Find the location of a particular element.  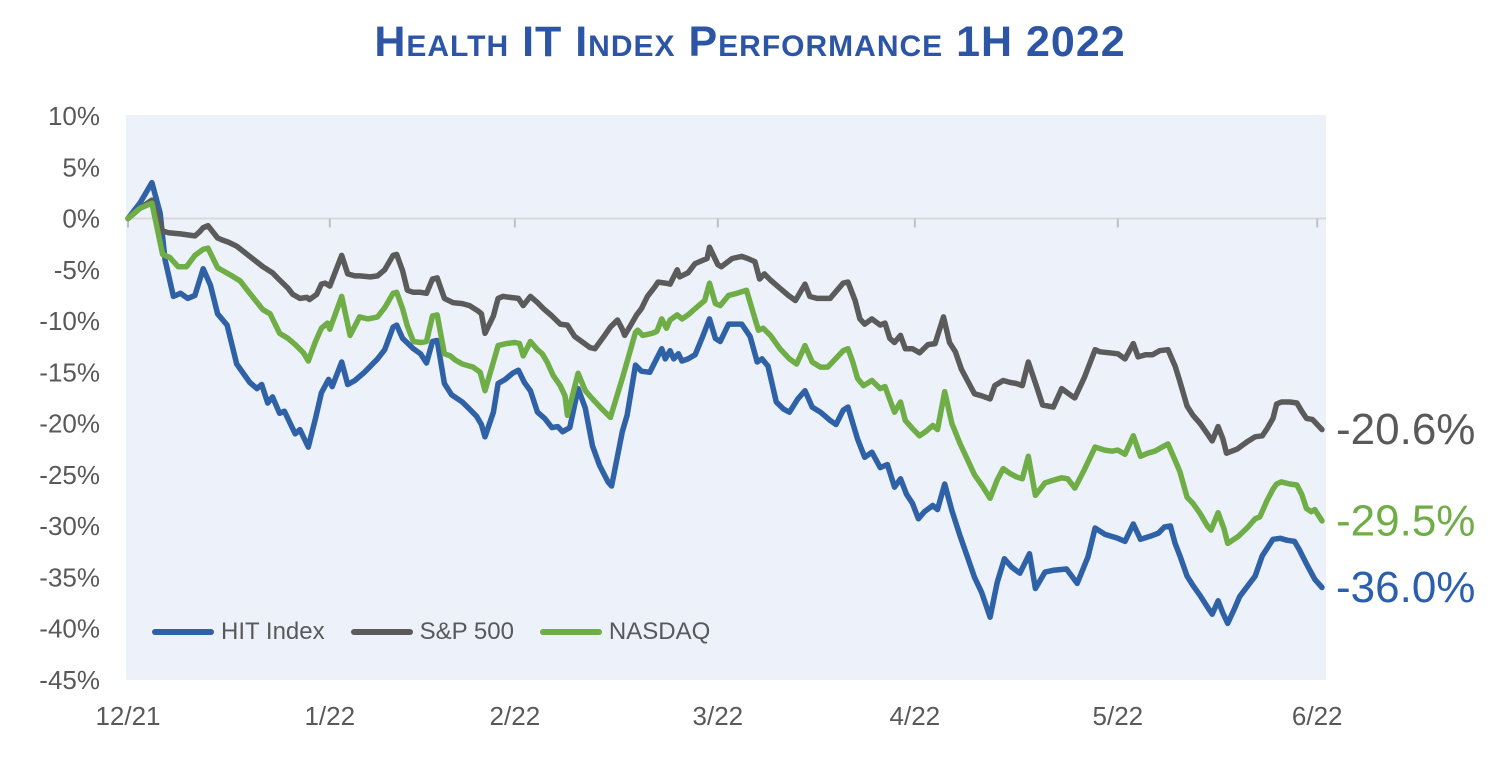

x-axis-tick-label: 5/22 is located at coordinates (1118, 716).